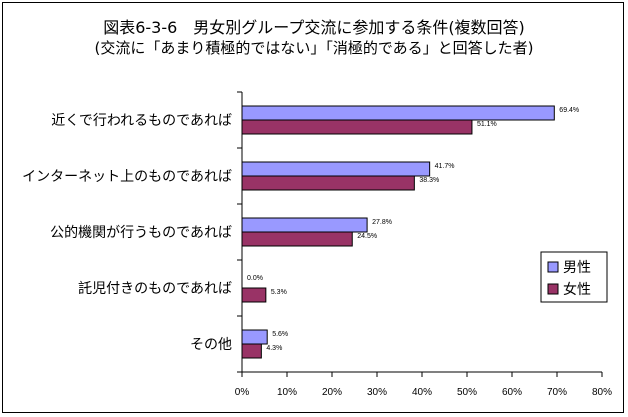 The width and height of the screenshot is (628, 417). Describe the element at coordinates (557, 392) in the screenshot. I see `x-tick-label: 70%` at that location.